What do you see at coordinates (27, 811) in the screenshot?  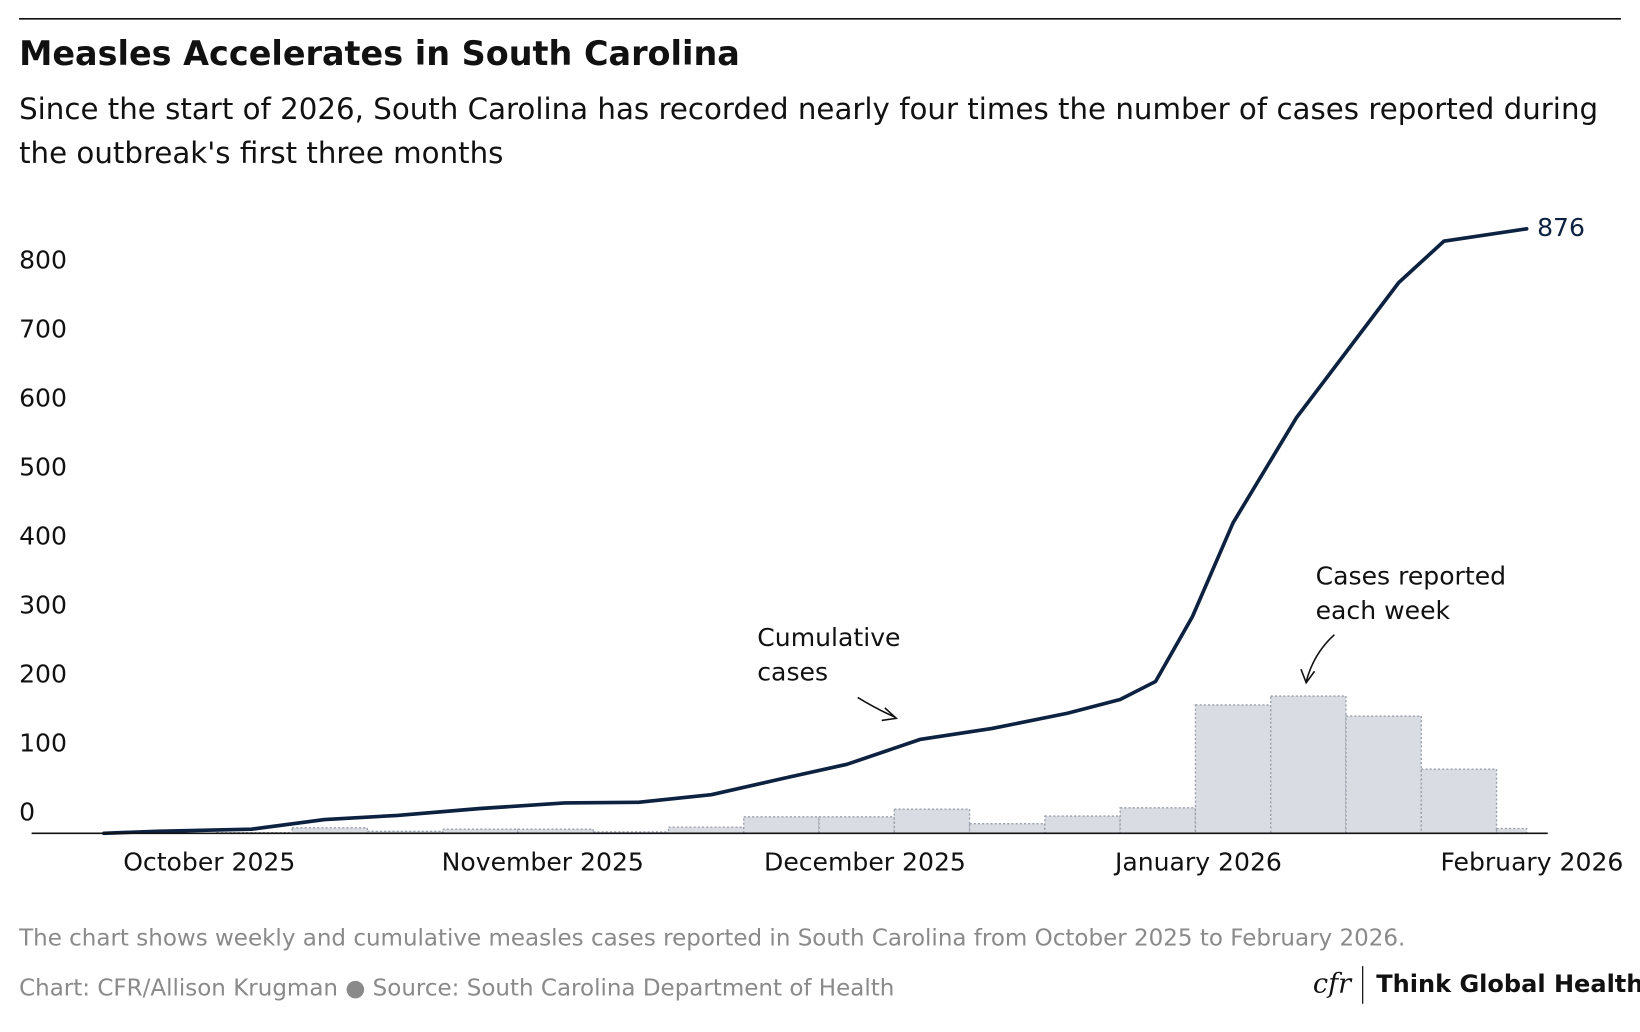 I see `y-tick-label: 0` at bounding box center [27, 811].